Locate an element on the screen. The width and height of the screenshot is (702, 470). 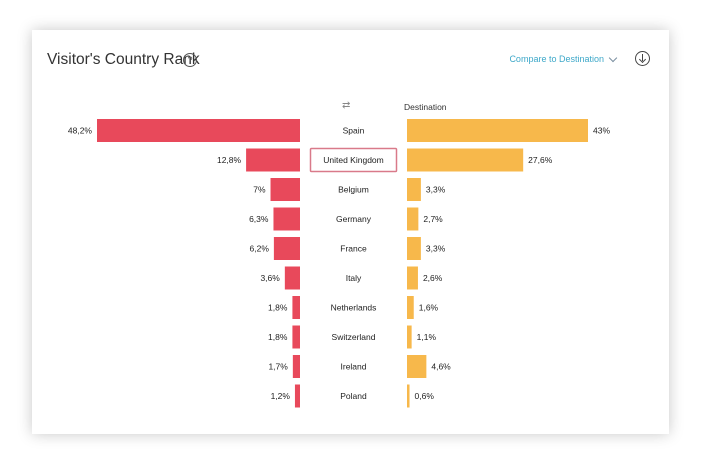
category-label: Spain is located at coordinates (354, 131).